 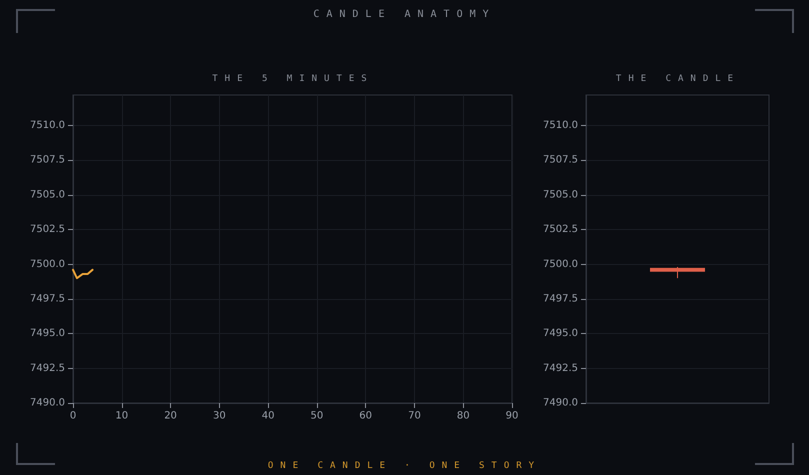 What do you see at coordinates (365, 416) in the screenshot?
I see `x-tick-label: 60` at bounding box center [365, 416].